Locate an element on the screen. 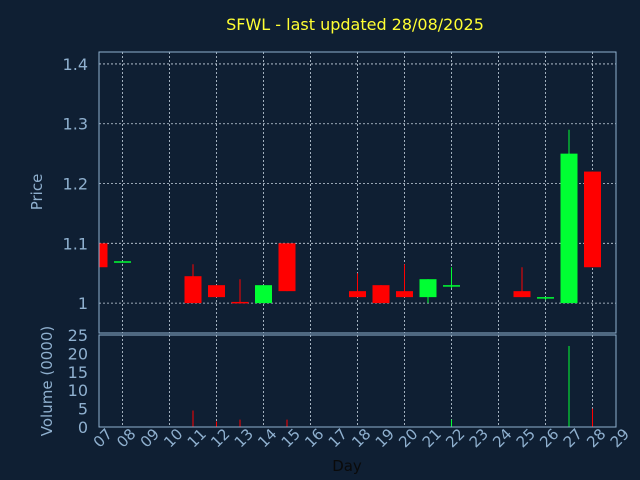  volume-grid is located at coordinates (357, 381).